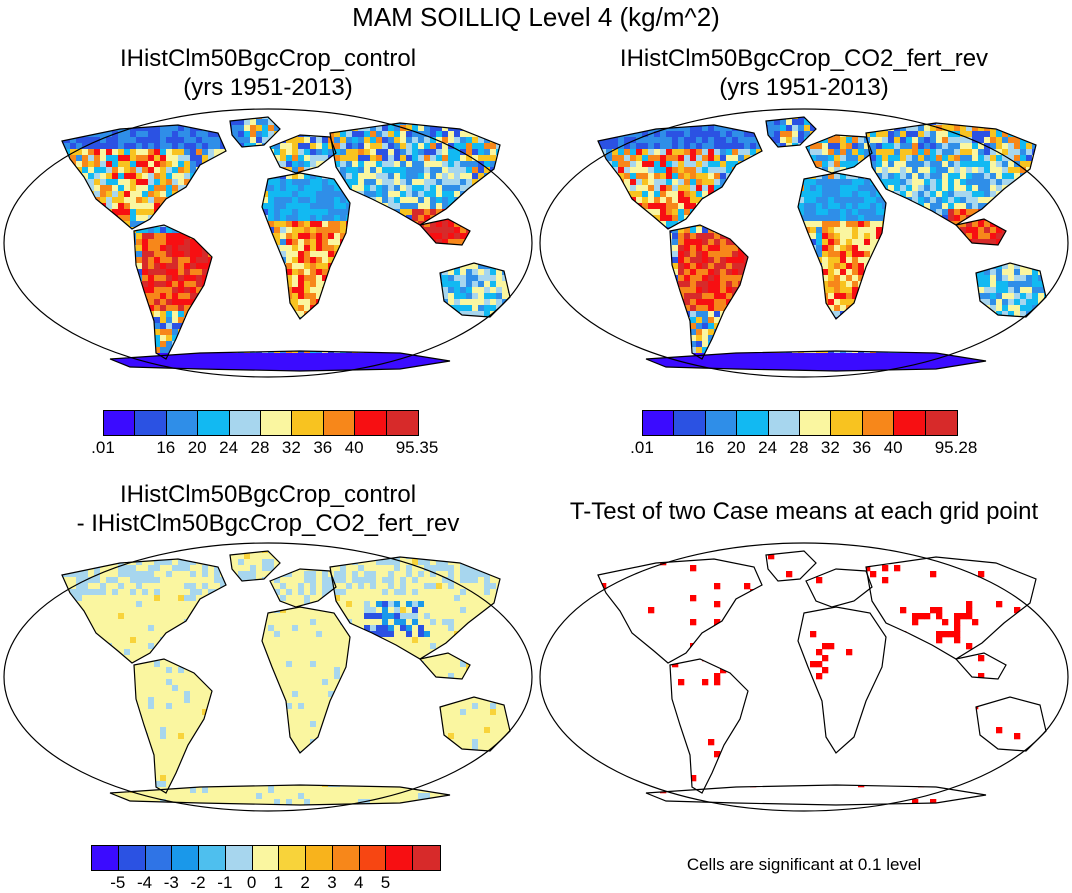  What do you see at coordinates (268, 87) in the screenshot?
I see `panel-1-title-line2: (yrs 1951-2013)` at bounding box center [268, 87].